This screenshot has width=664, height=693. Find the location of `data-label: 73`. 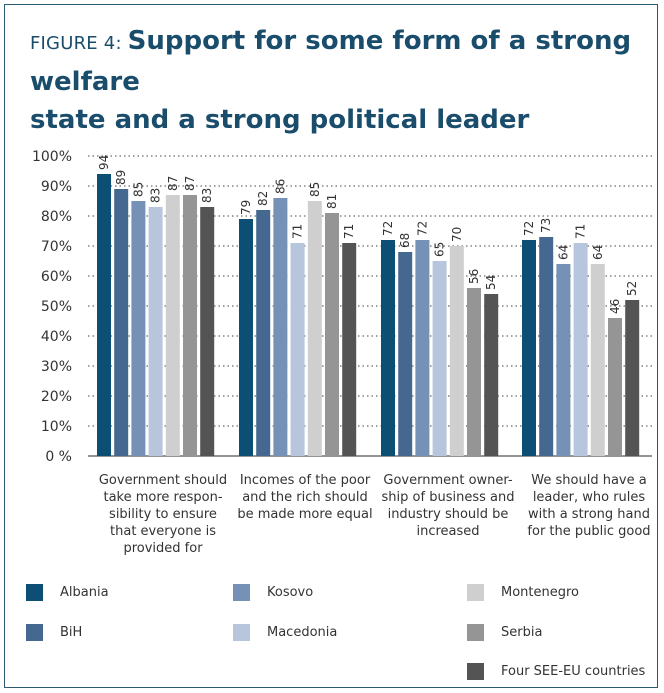

data-label: 73 is located at coordinates (546, 225).